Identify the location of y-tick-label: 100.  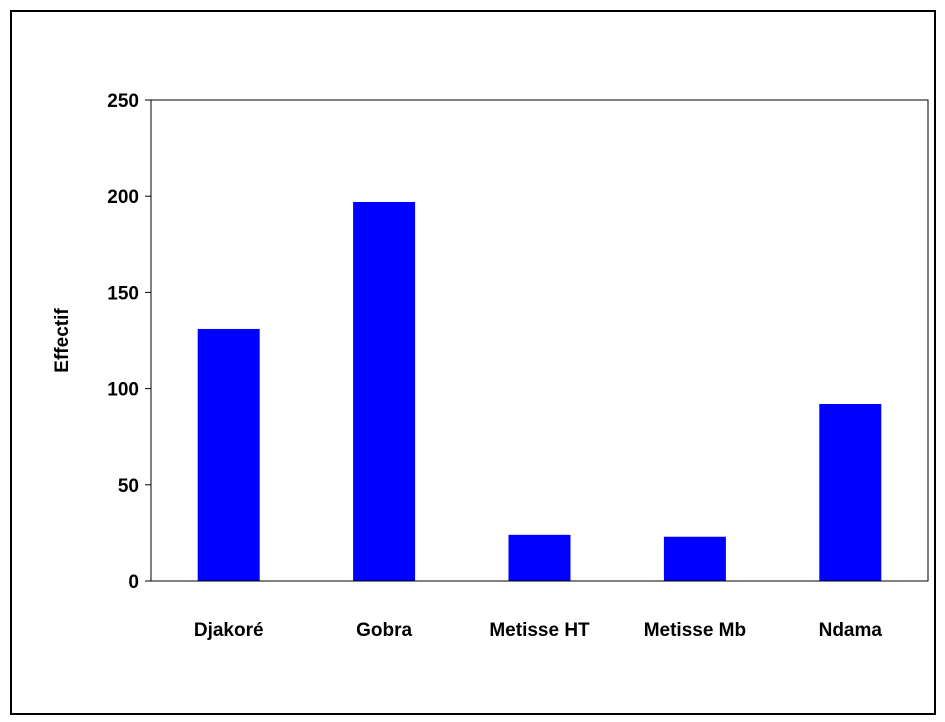
(123, 390).